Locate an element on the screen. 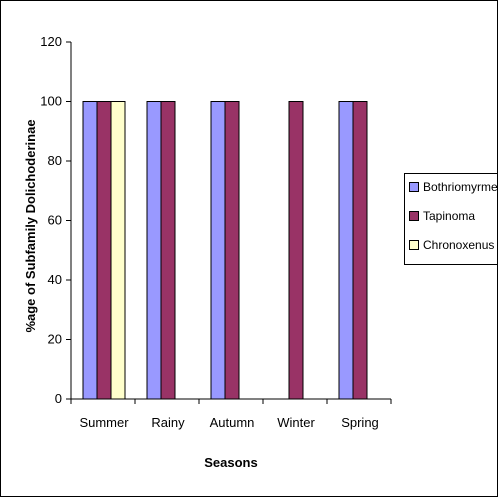 This screenshot has height=497, width=498. y-tick-label: 120 is located at coordinates (51, 41).